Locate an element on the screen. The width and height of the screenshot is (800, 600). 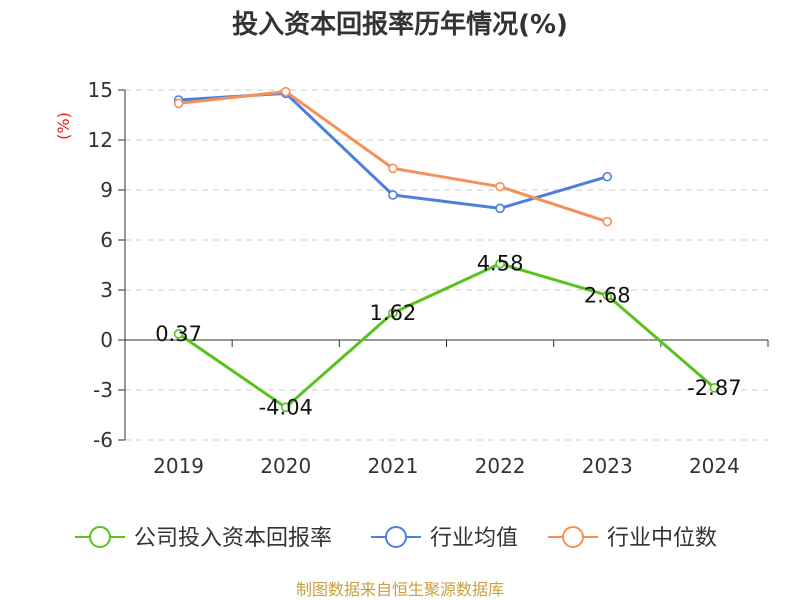
x-tick-label: 2020 is located at coordinates (285, 466).